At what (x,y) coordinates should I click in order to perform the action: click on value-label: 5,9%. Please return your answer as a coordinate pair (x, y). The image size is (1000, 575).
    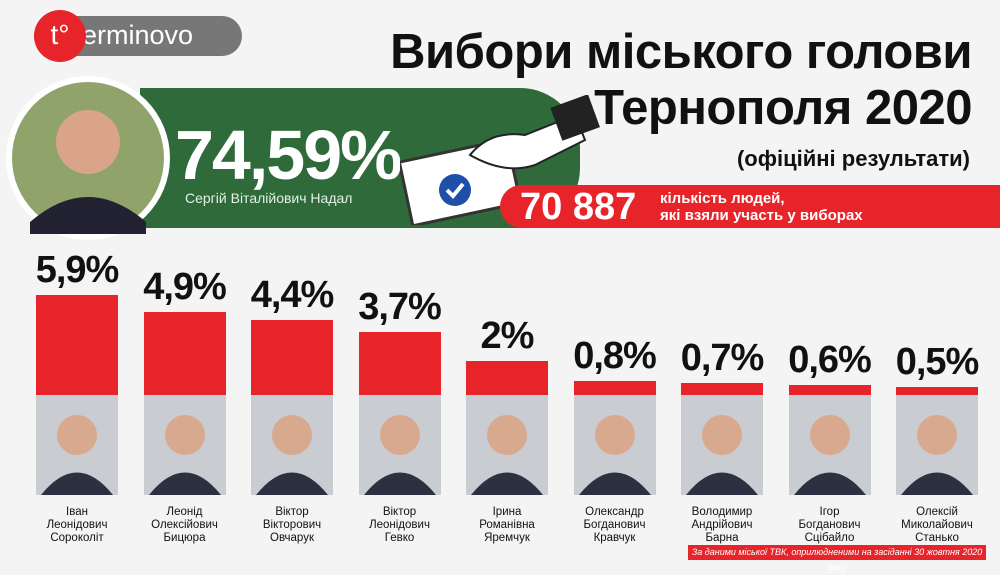
    Looking at the image, I should click on (77, 269).